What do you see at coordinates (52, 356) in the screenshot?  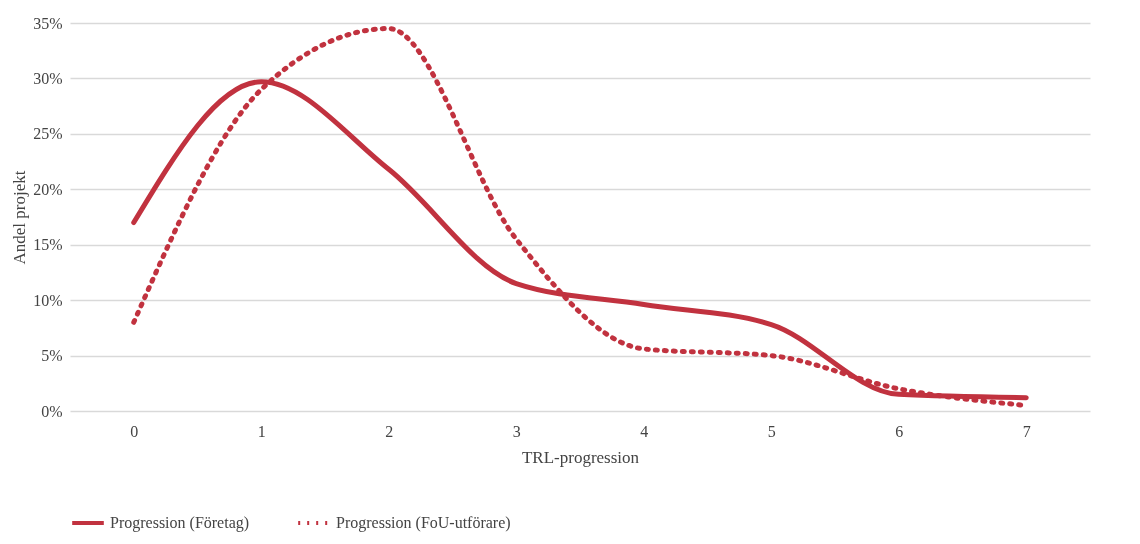 I see `y-tick-label: 5%` at bounding box center [52, 356].